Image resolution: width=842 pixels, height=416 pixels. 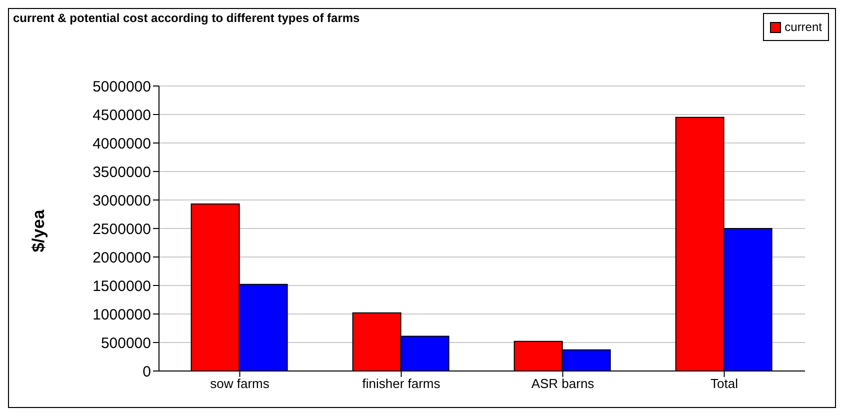 What do you see at coordinates (125, 343) in the screenshot?
I see `y-tick-label: 500000` at bounding box center [125, 343].